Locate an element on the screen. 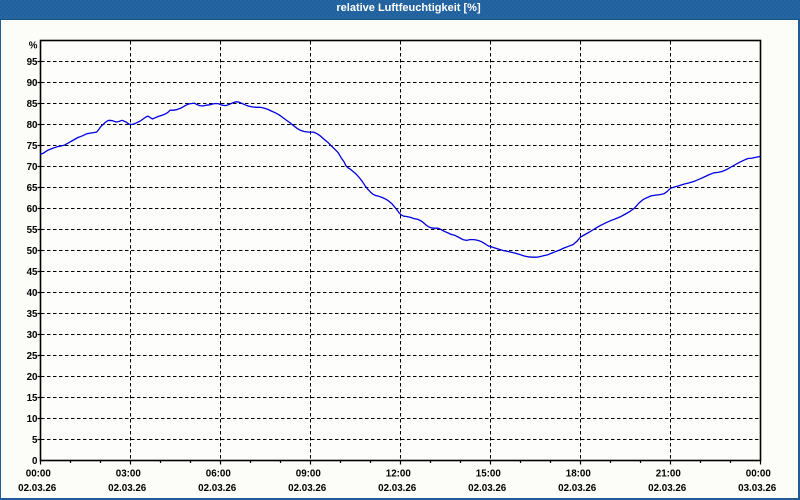 This screenshot has height=500, width=800. svg-text: 60 is located at coordinates (32, 209).